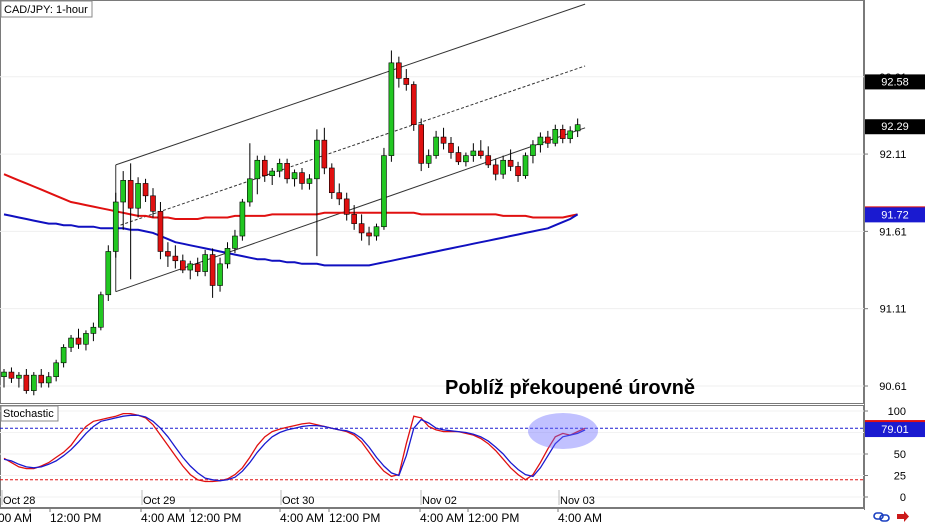 The image size is (925, 530). I want to click on link-icon, so click(881, 517).